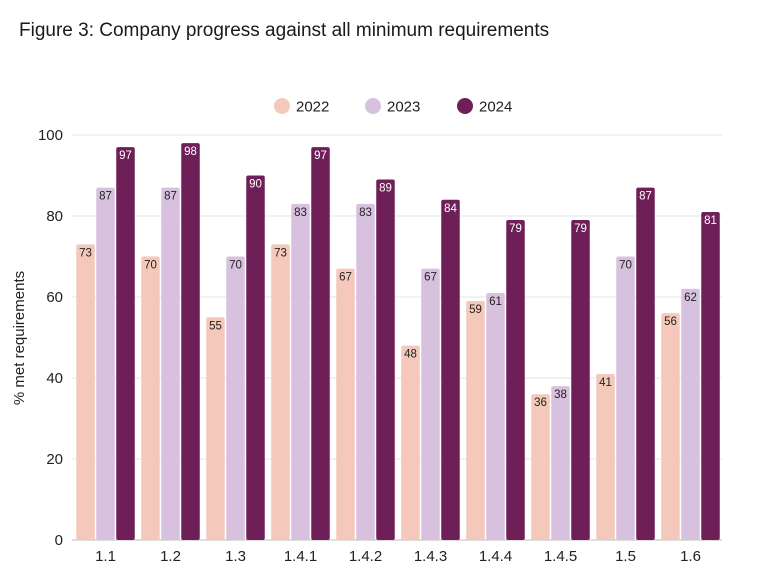  Describe the element at coordinates (515, 380) in the screenshot. I see `bar-2024-1.4.4` at that location.